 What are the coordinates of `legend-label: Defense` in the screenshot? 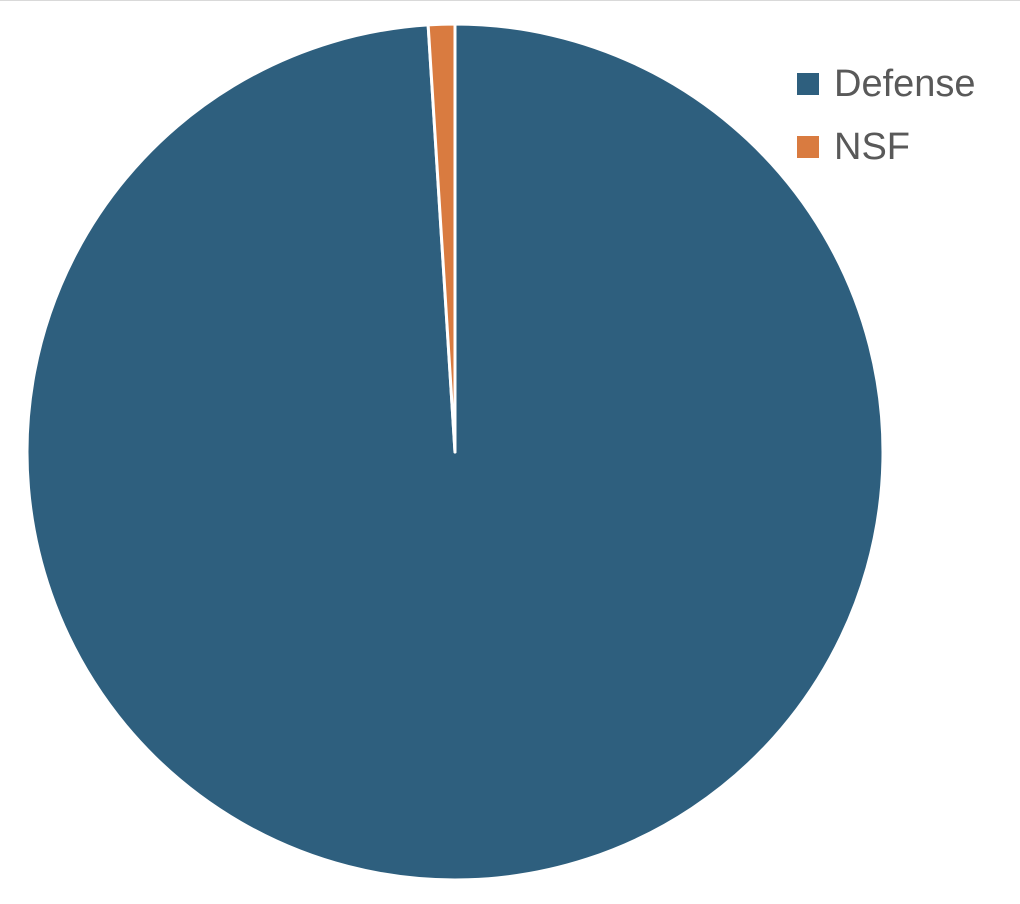 It's located at (905, 84).